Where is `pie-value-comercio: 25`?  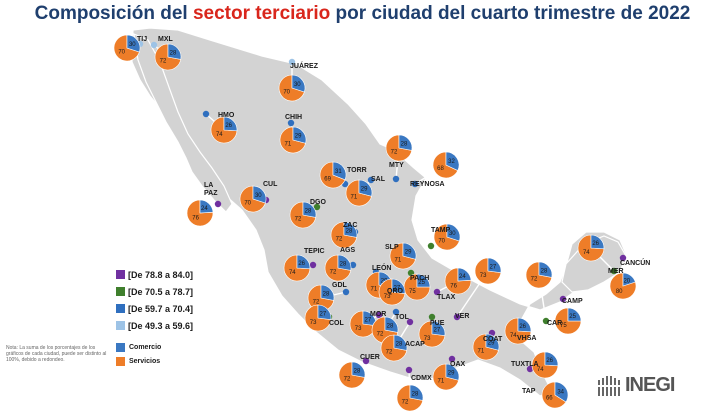 pie-value-comercio: 25 is located at coordinates (572, 317).